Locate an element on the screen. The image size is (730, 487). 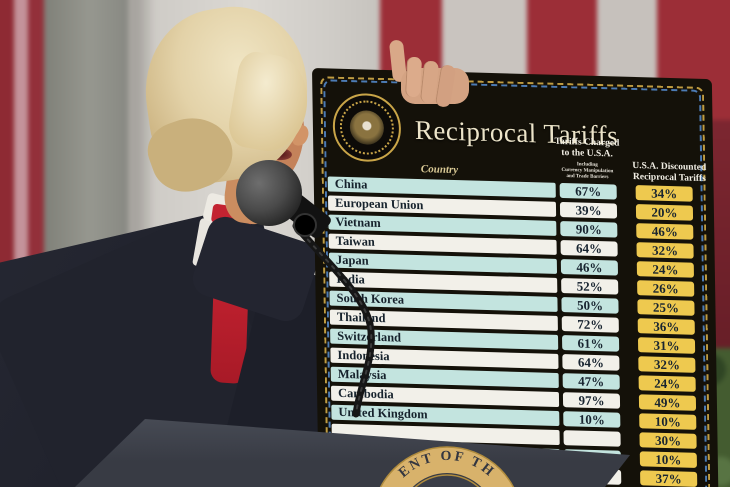
microphone-icon is located at coordinates (269, 193).